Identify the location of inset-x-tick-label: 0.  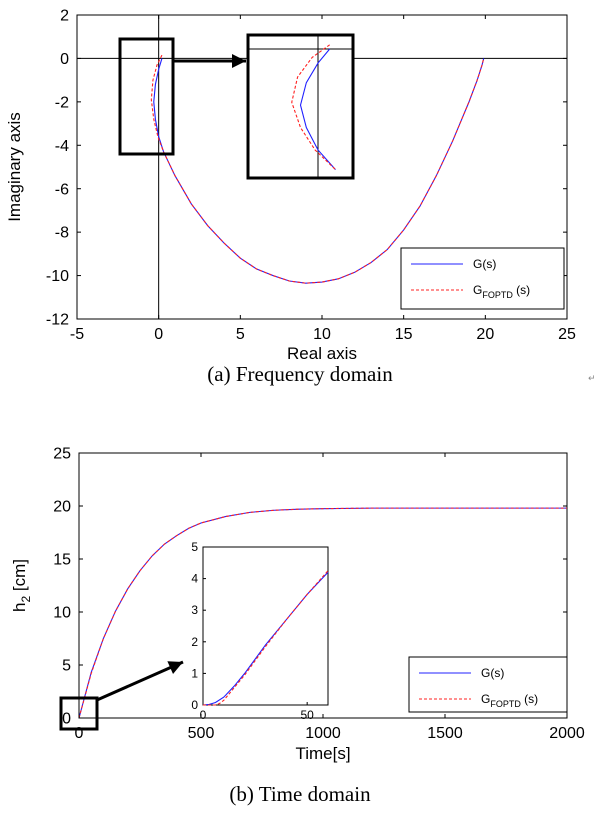
(203, 715).